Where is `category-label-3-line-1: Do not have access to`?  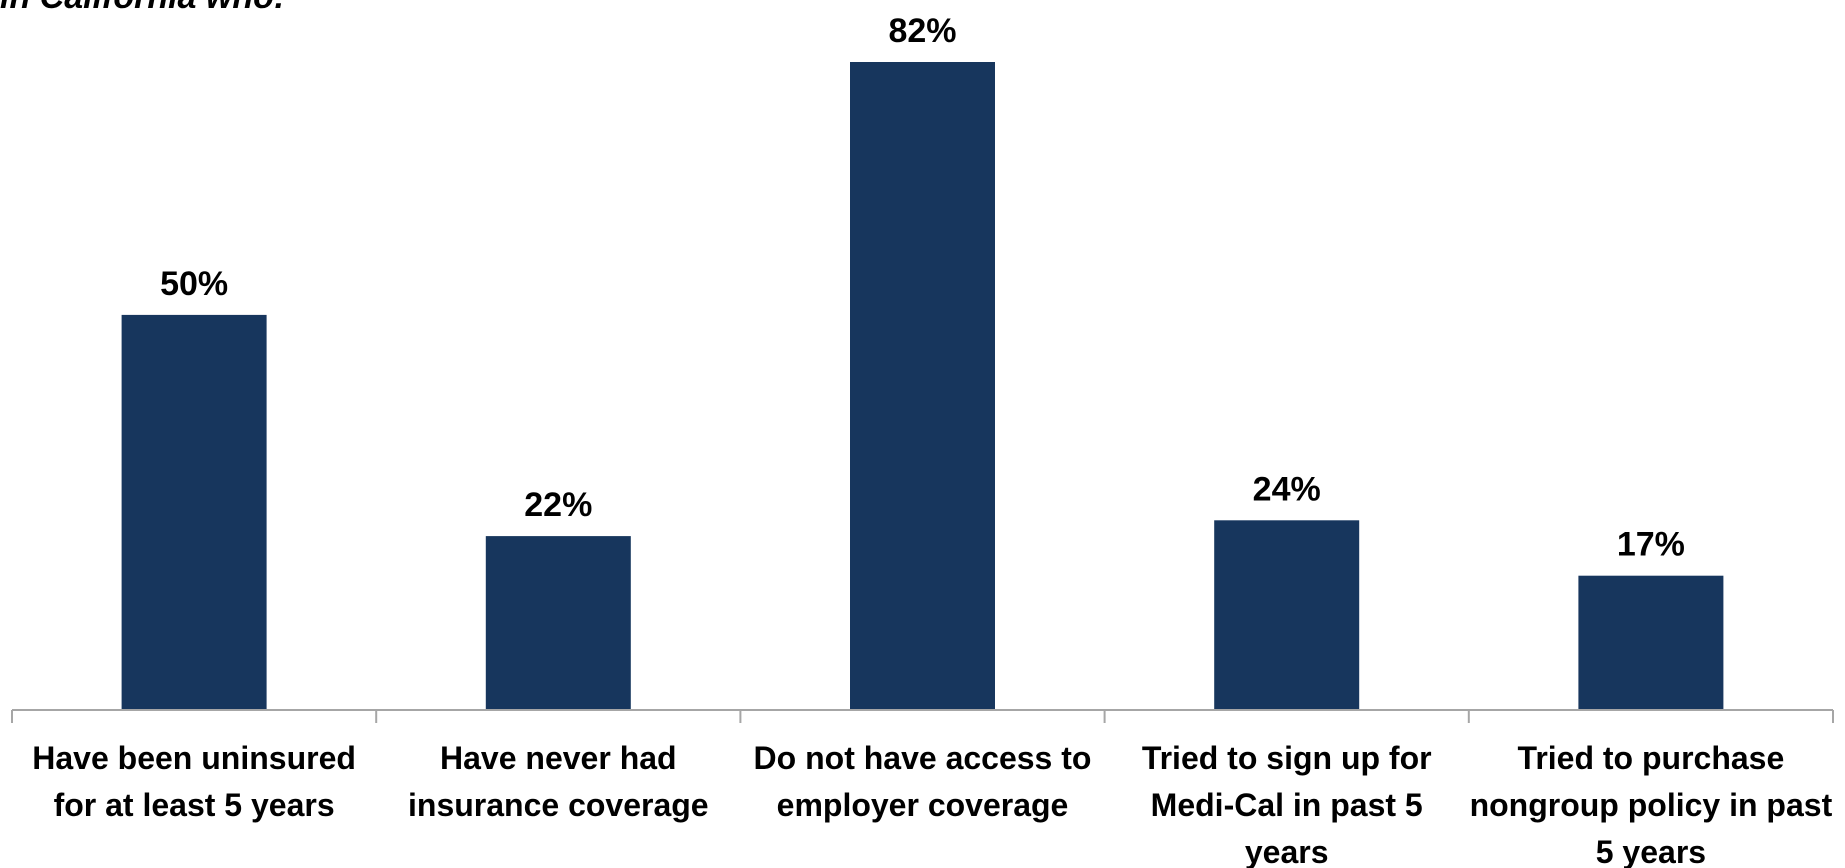
category-label-3-line-1: Do not have access to is located at coordinates (923, 758).